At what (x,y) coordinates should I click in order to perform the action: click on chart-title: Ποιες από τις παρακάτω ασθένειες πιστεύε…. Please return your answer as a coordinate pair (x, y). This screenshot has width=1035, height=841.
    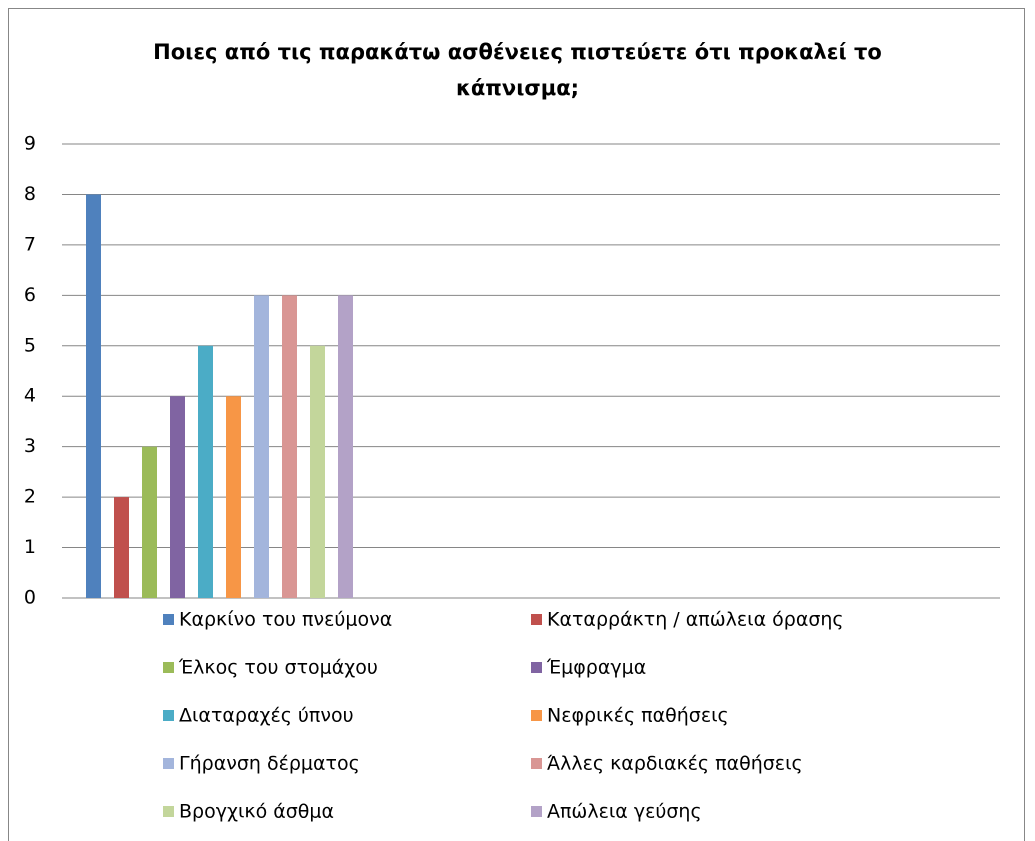
    Looking at the image, I should click on (517, 70).